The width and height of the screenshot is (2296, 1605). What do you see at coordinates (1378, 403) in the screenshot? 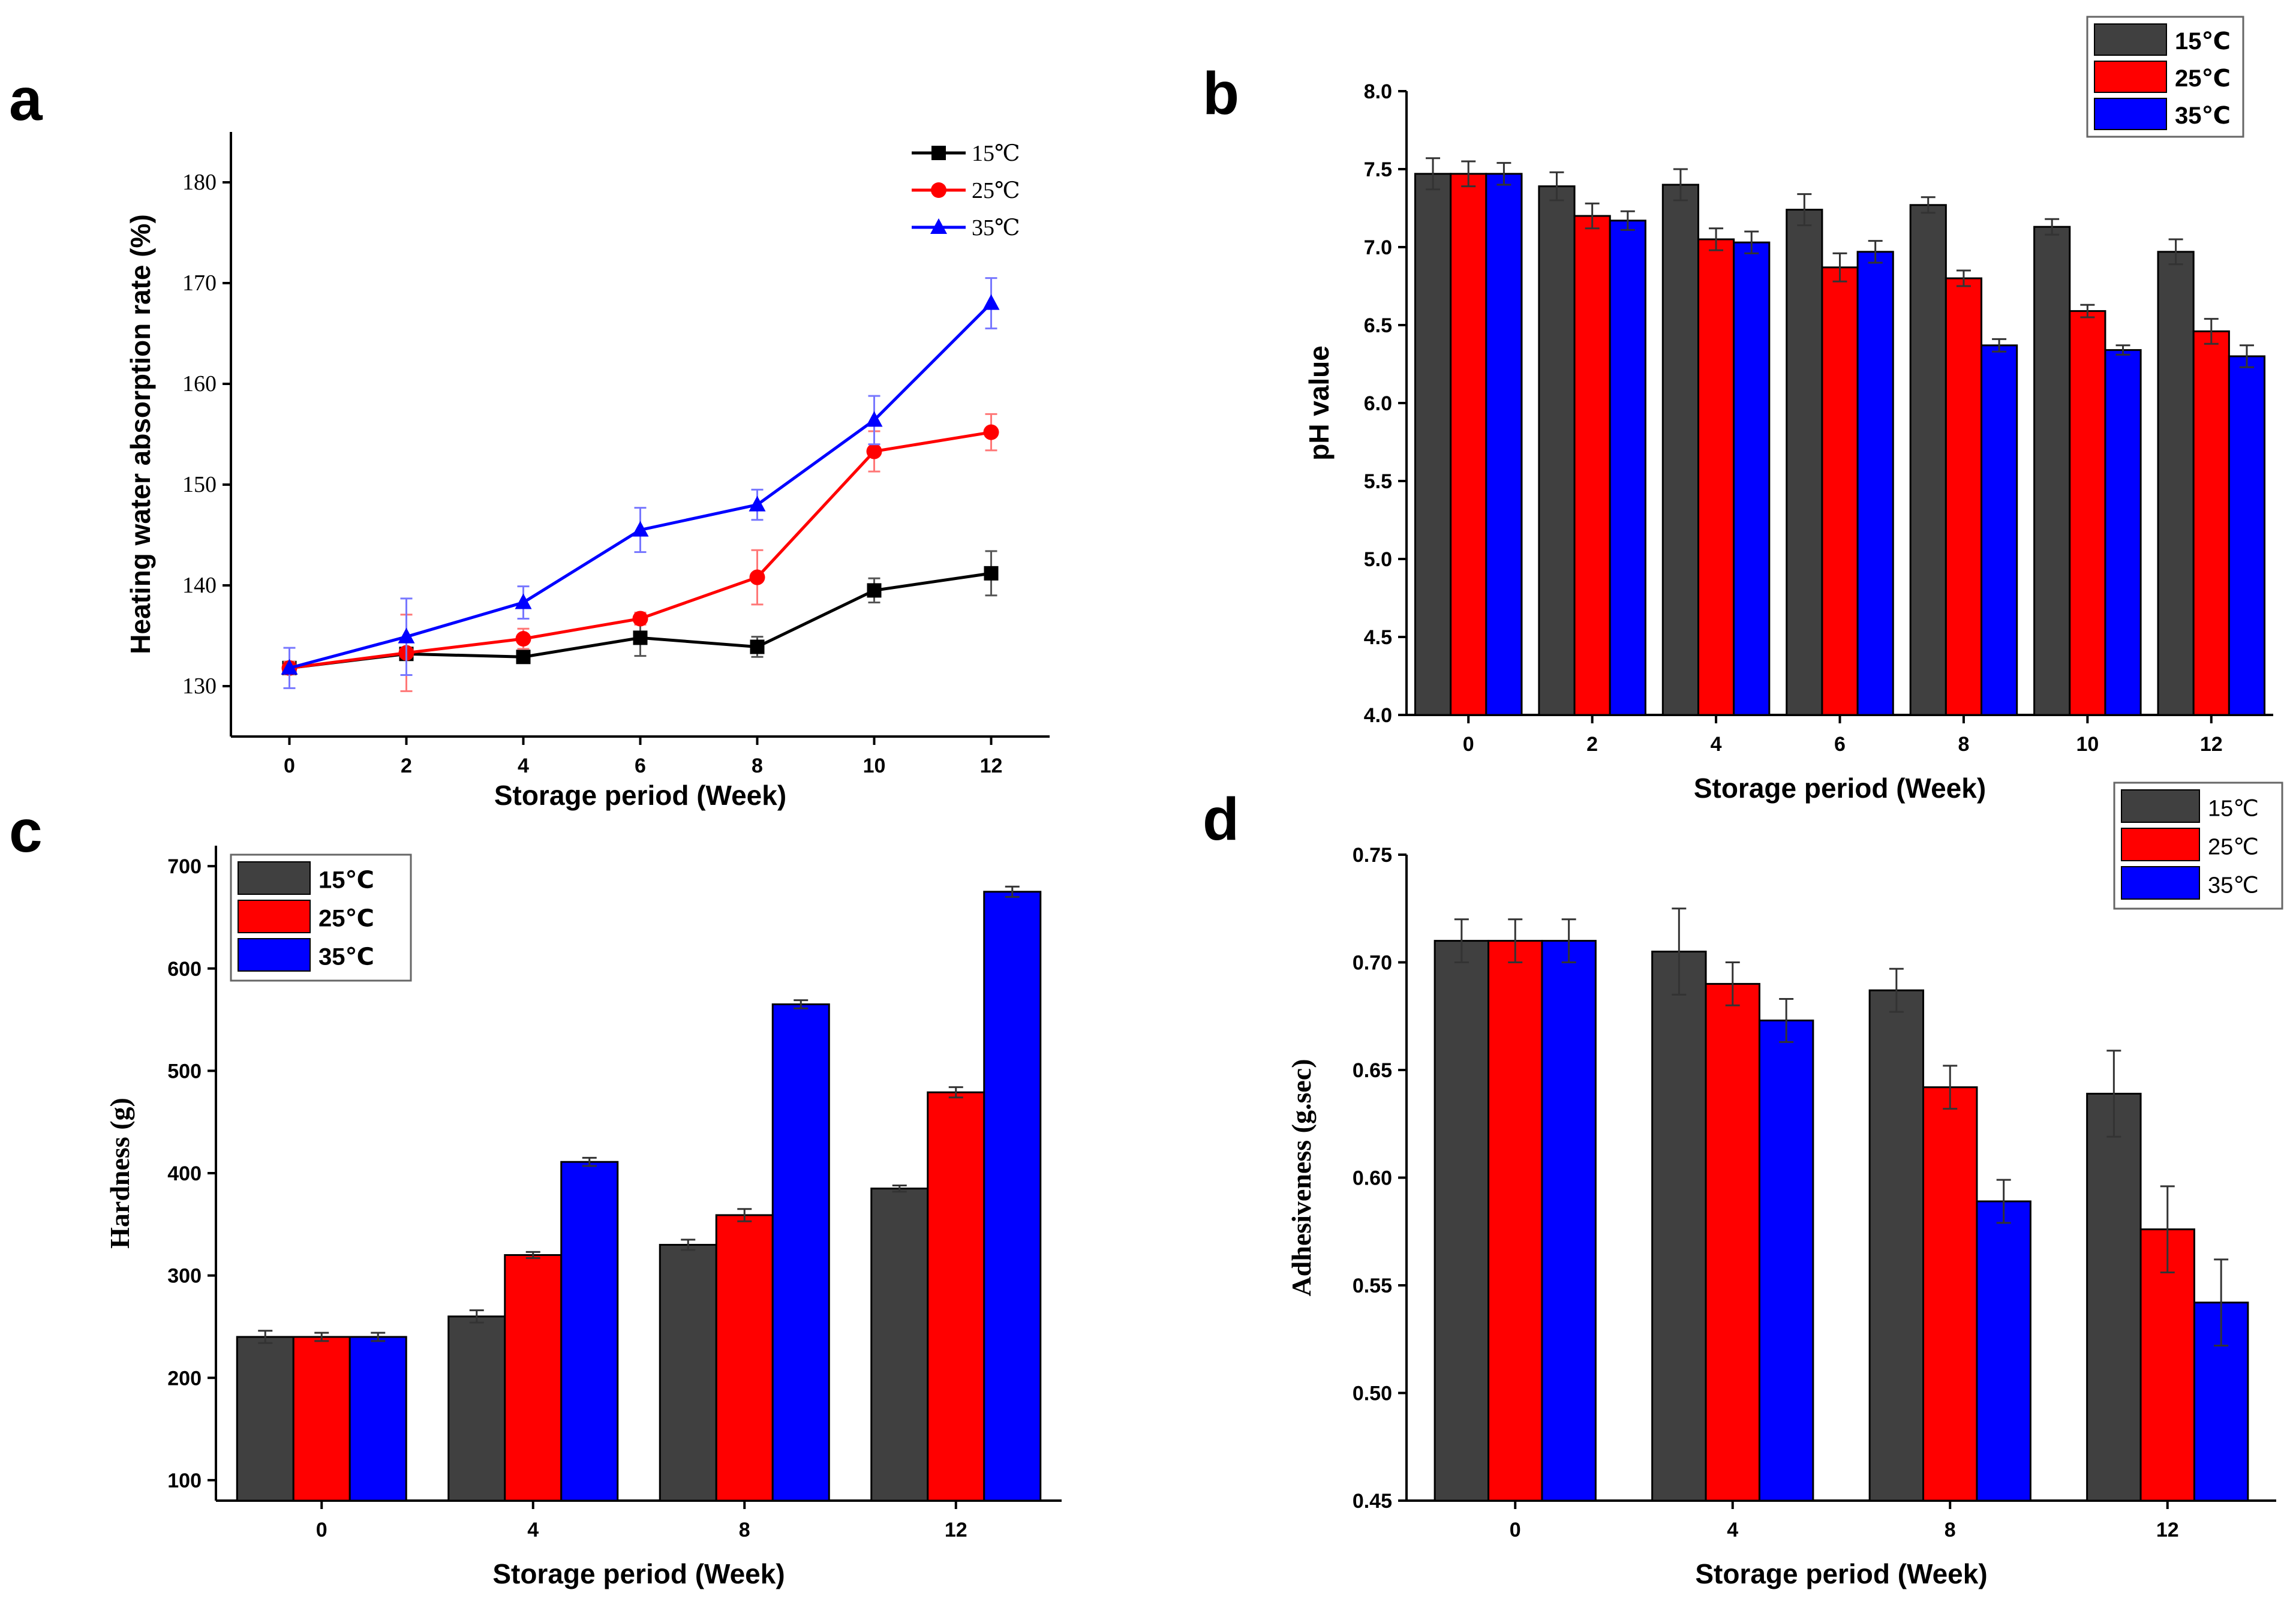
I see `y-tick-label: 6.0` at bounding box center [1378, 403].